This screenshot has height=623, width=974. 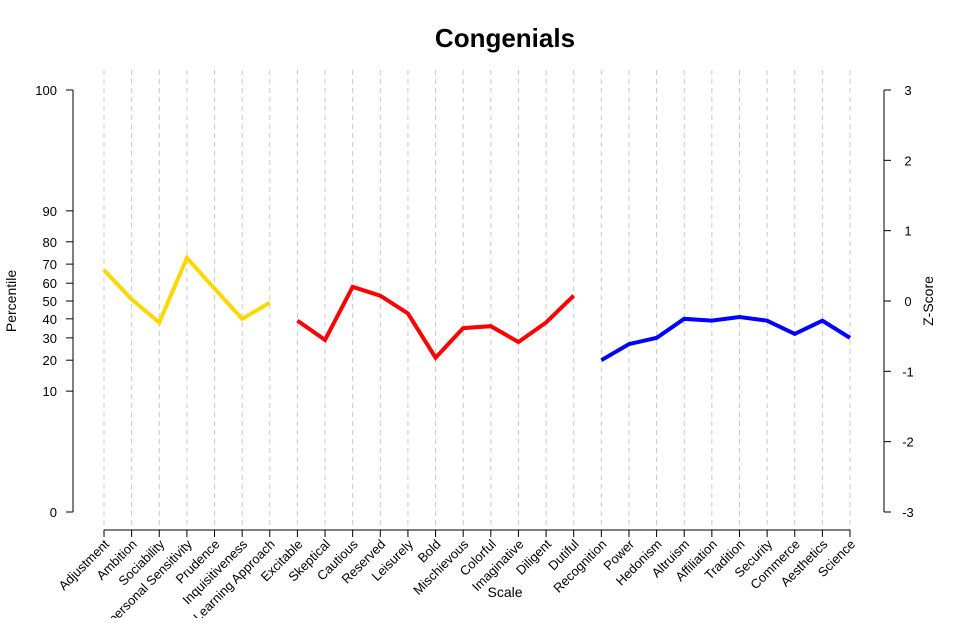 I want to click on y-tick-label: 100, so click(x=46, y=90).